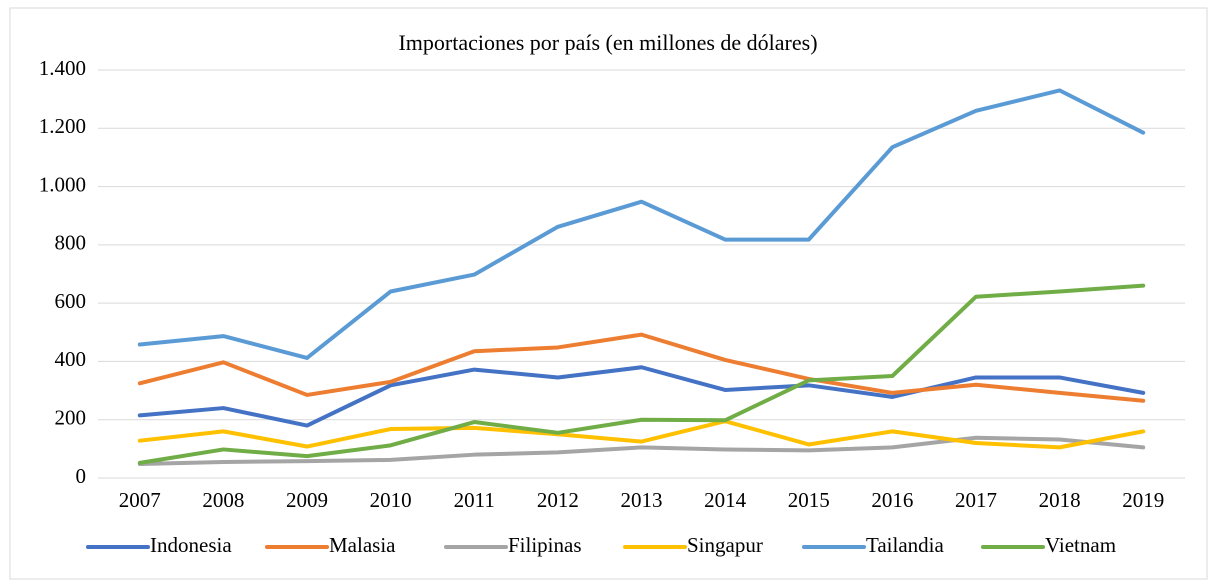 Image resolution: width=1215 pixels, height=585 pixels. What do you see at coordinates (474, 500) in the screenshot?
I see `x-tick-label: 2011` at bounding box center [474, 500].